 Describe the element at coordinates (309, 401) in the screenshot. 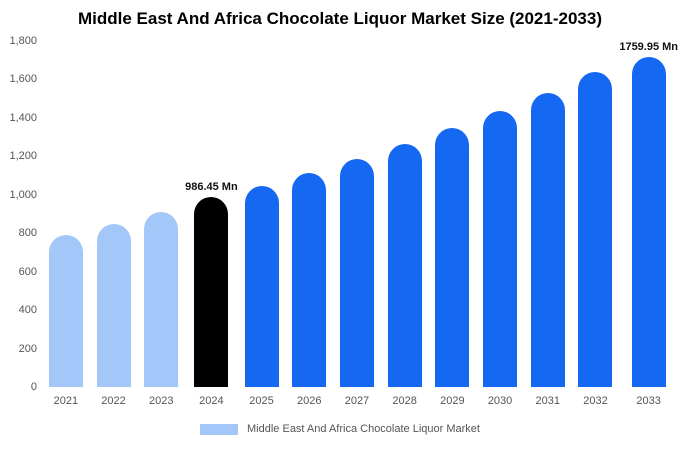

I see `x-tick-label: 2026` at that location.